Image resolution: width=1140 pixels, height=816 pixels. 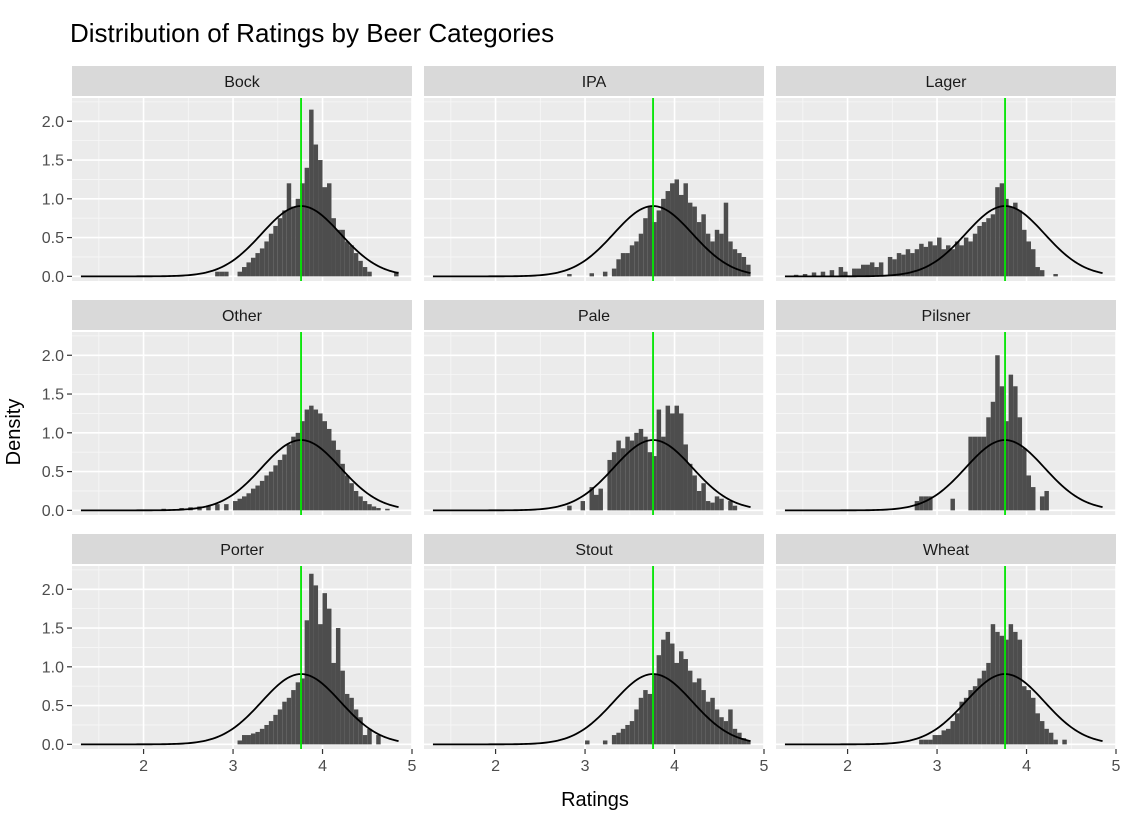 I want to click on x-tick-label: 2, so click(x=143, y=766).